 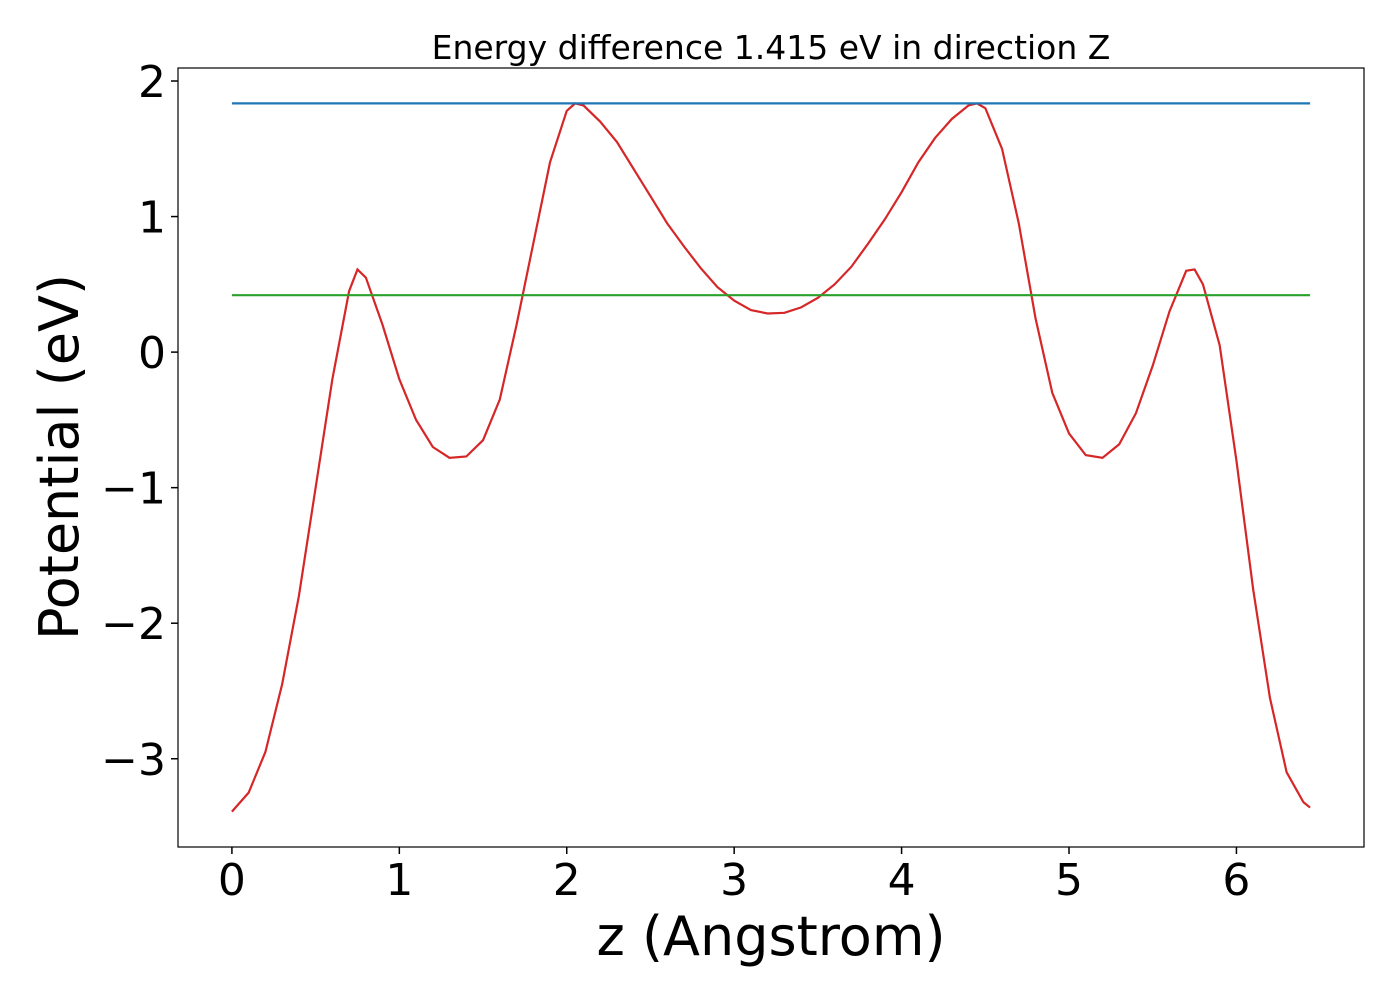 What do you see at coordinates (133, 624) in the screenshot?
I see `y-tick-label: −2` at bounding box center [133, 624].